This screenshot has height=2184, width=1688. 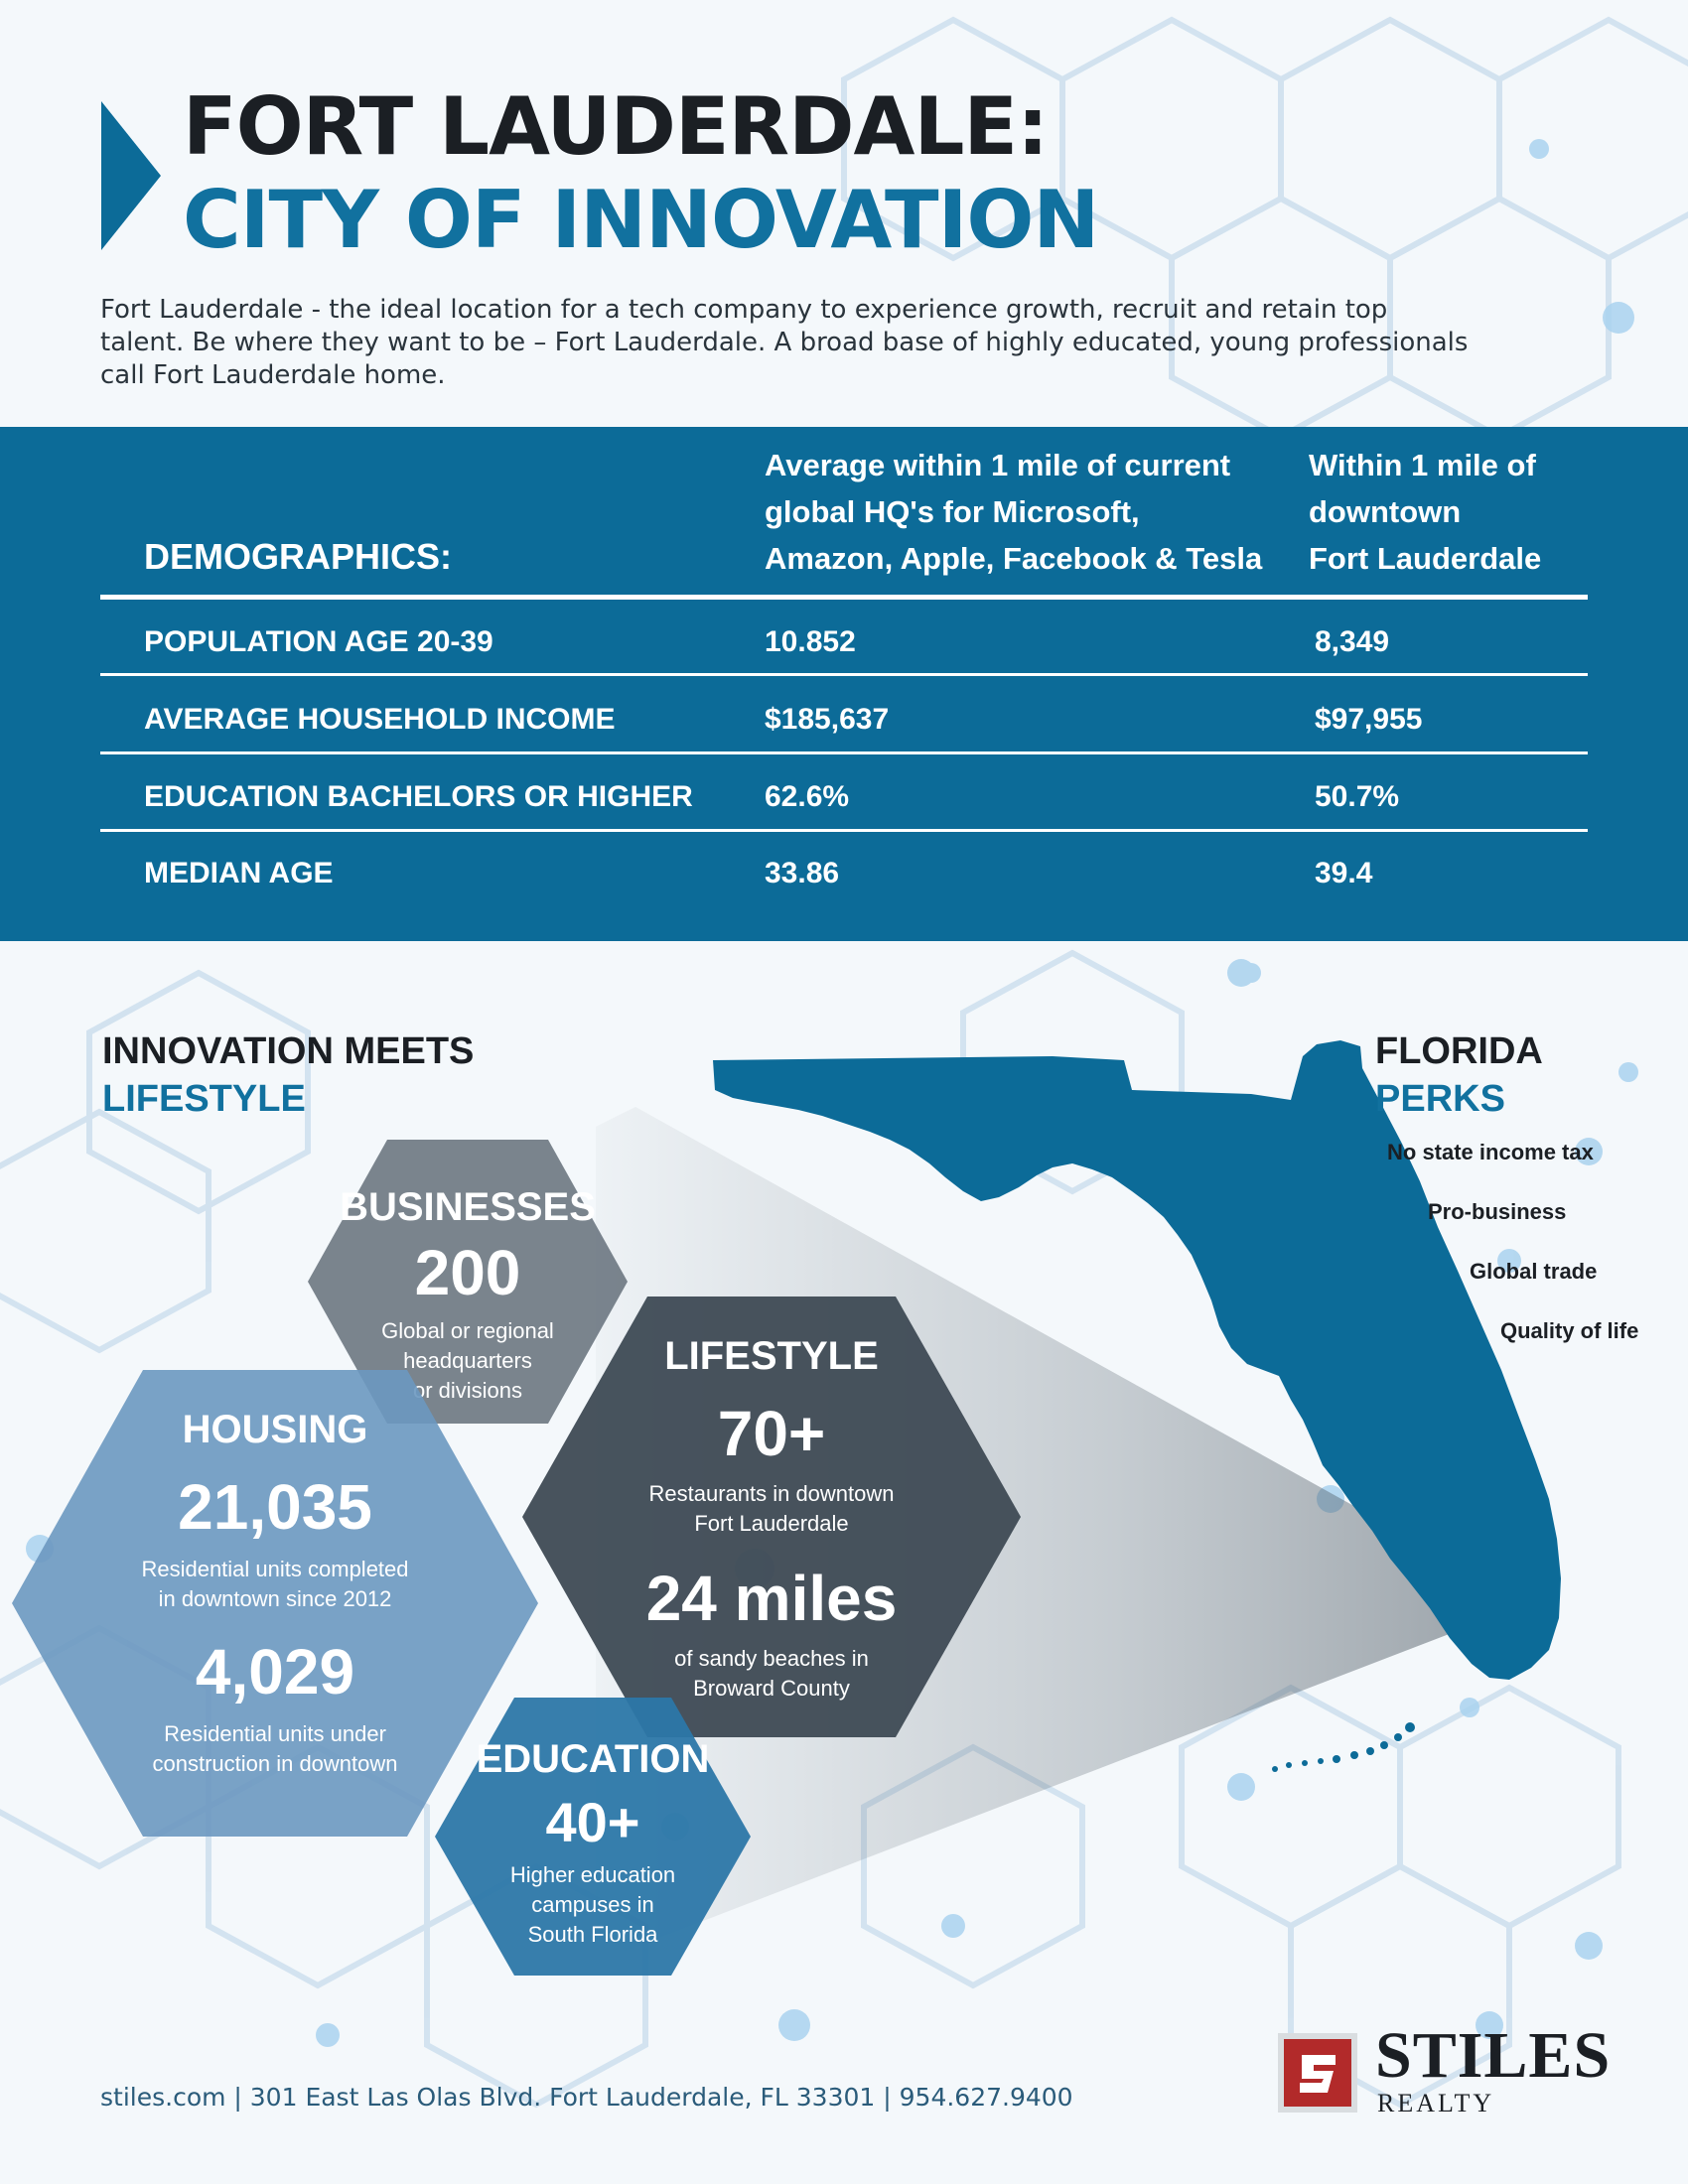 I want to click on demographics-label: DEMOGRAPHICS:, so click(x=298, y=556).